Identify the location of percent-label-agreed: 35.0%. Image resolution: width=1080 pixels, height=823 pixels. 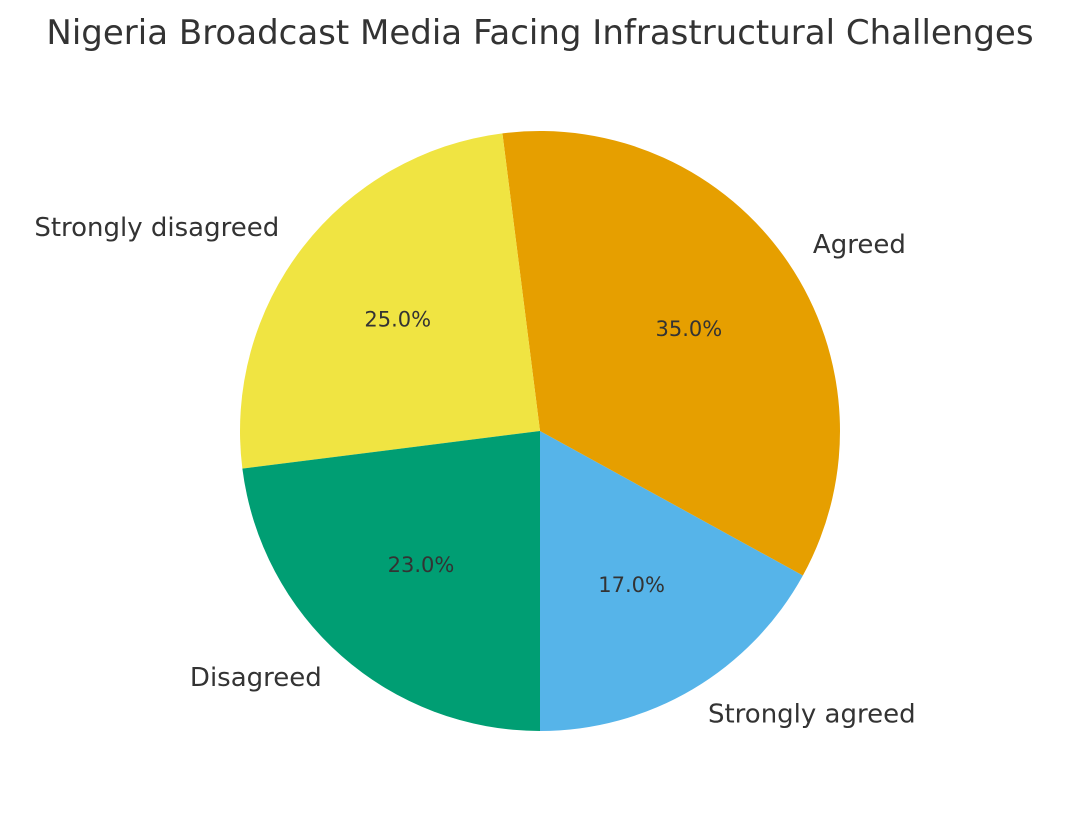
(689, 329).